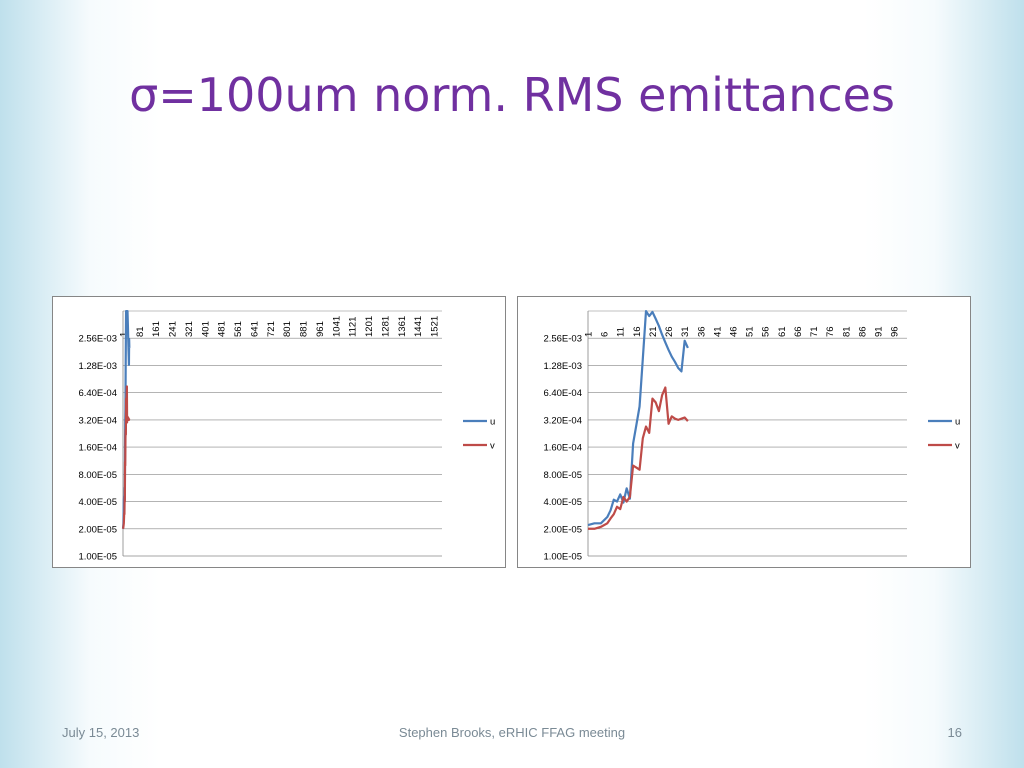 Image resolution: width=1024 pixels, height=768 pixels. What do you see at coordinates (238, 329) in the screenshot?
I see `chart-left-x-tick-label: 561` at bounding box center [238, 329].